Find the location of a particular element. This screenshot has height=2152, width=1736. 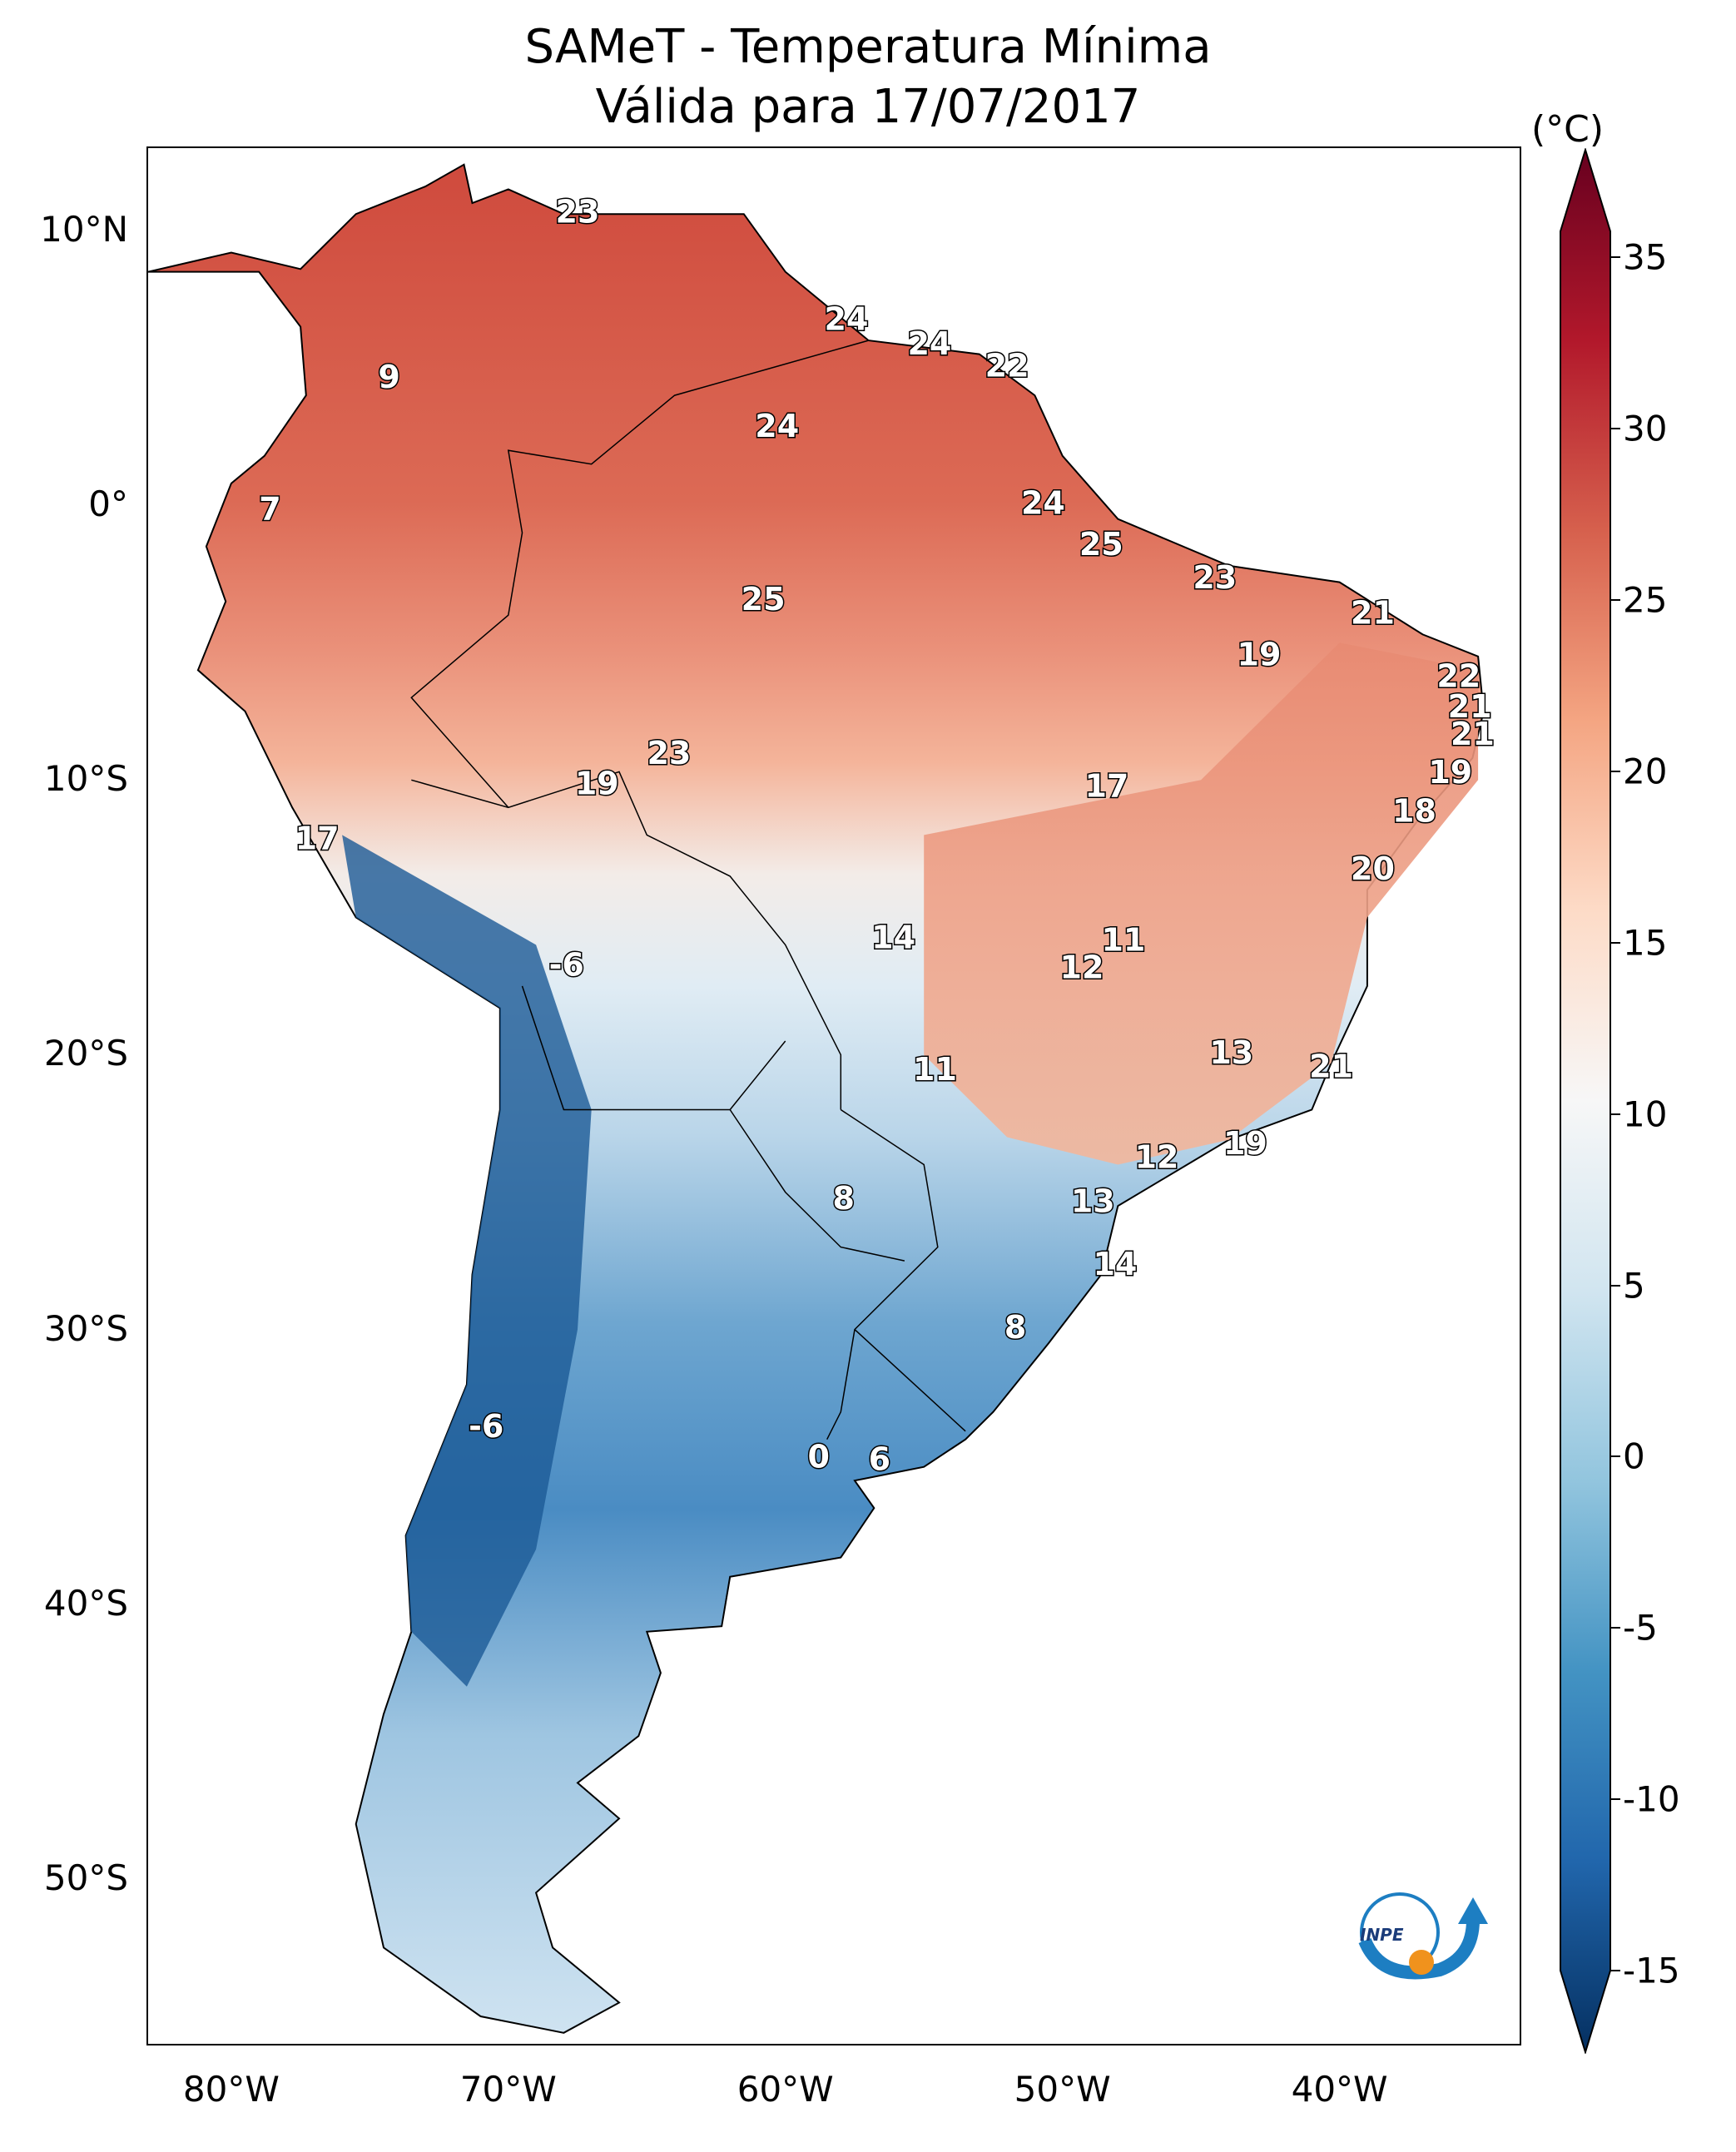

latitude-tick-label: 40°S is located at coordinates (85, 1603).